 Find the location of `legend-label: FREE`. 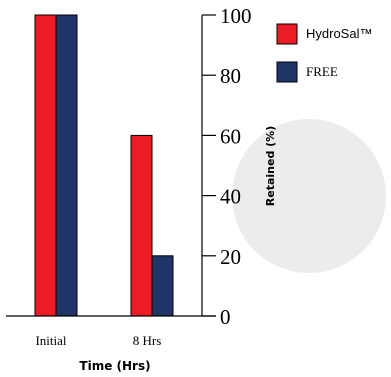

legend-label: FREE is located at coordinates (322, 71).